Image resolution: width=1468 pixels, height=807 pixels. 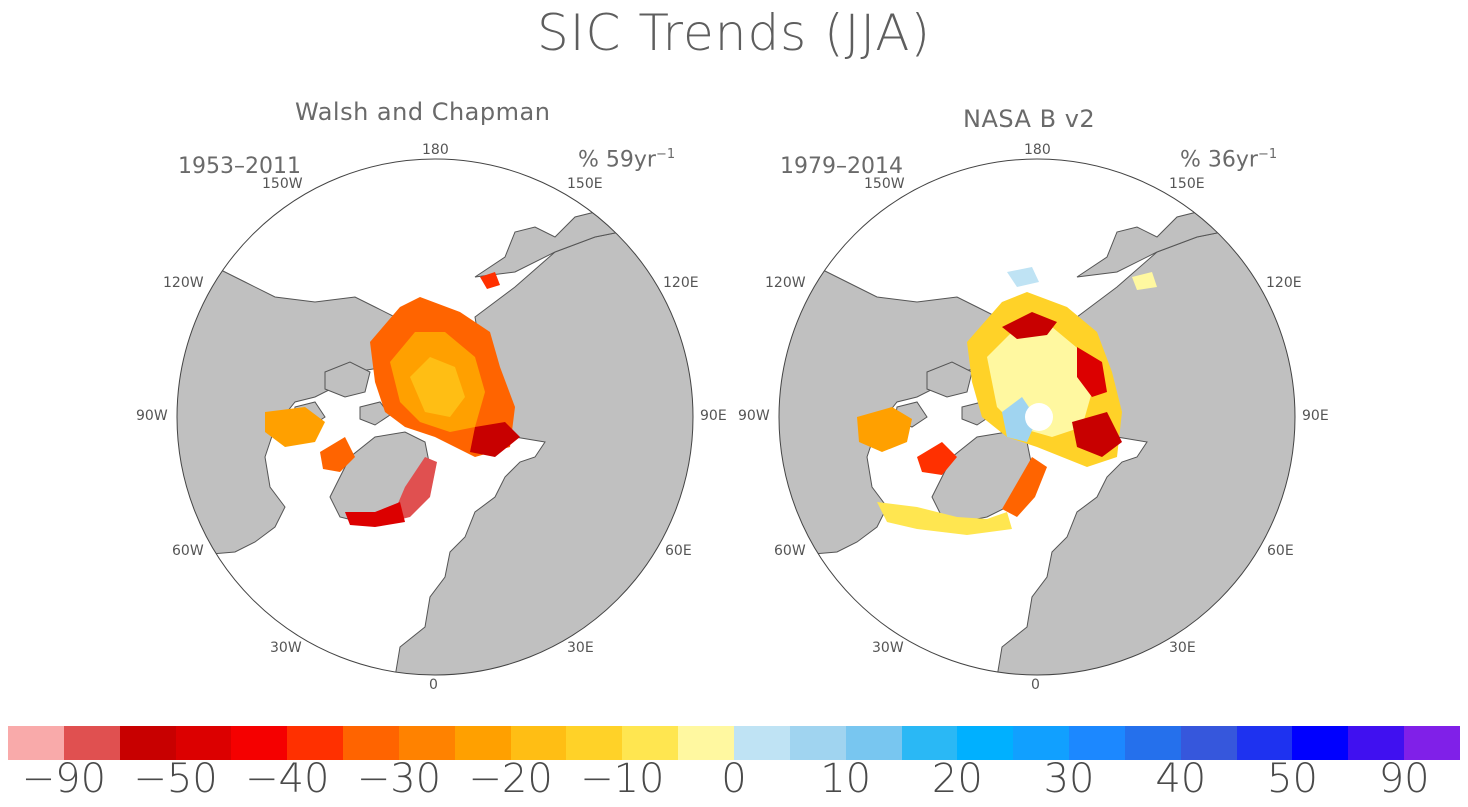 I want to click on right-lon-90e: 90E, so click(x=1315, y=416).